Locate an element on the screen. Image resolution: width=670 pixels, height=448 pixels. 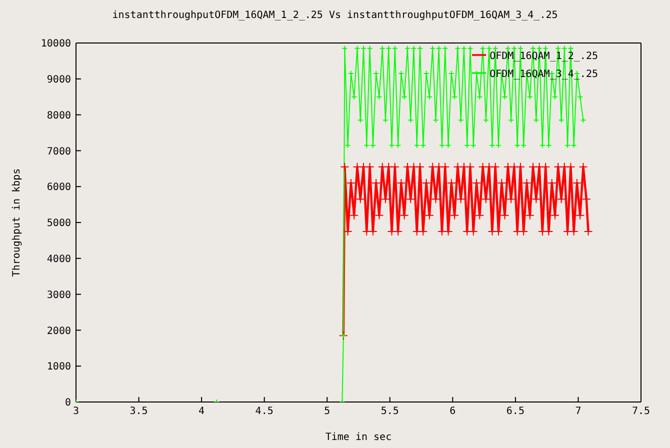
x-tick-label: 4.5 is located at coordinates (264, 412).